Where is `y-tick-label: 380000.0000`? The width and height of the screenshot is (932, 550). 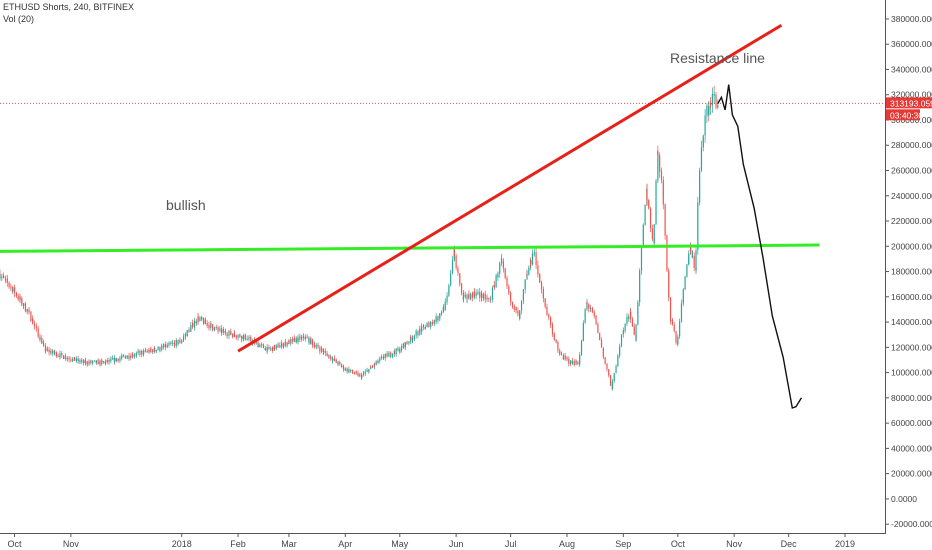
y-tick-label: 380000.0000 is located at coordinates (911, 19).